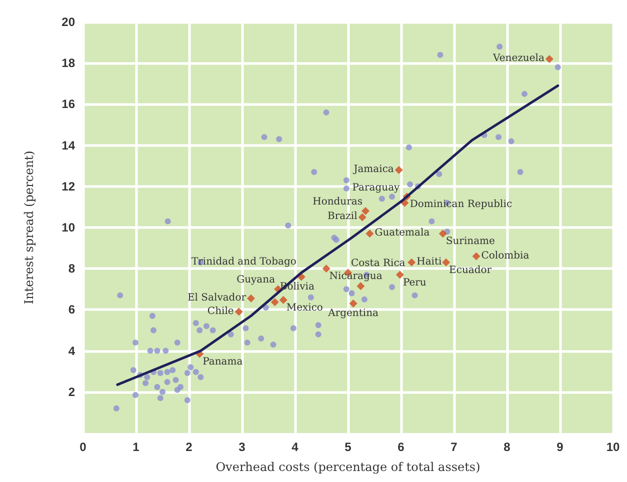 The height and width of the screenshot is (482, 627). Describe the element at coordinates (69, 145) in the screenshot. I see `y-tick-label: 14` at that location.